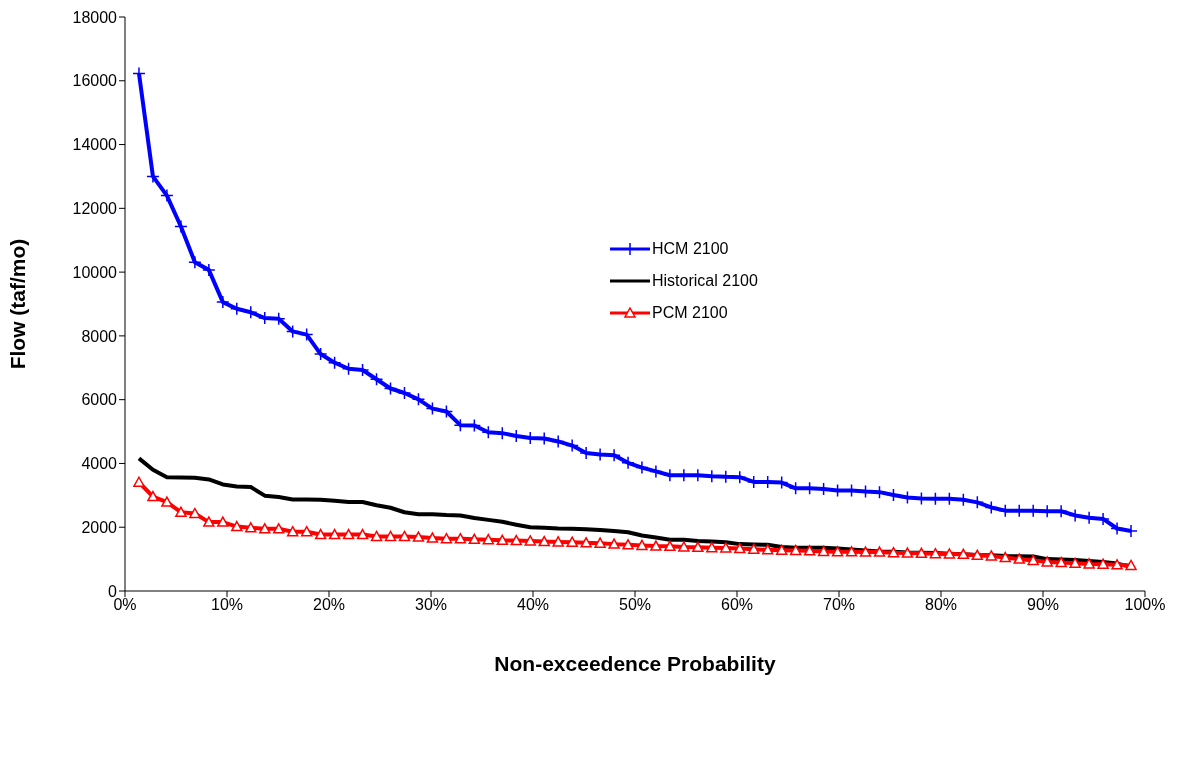 The image size is (1182, 777). Describe the element at coordinates (99, 464) in the screenshot. I see `y-tick-label: 4000` at that location.